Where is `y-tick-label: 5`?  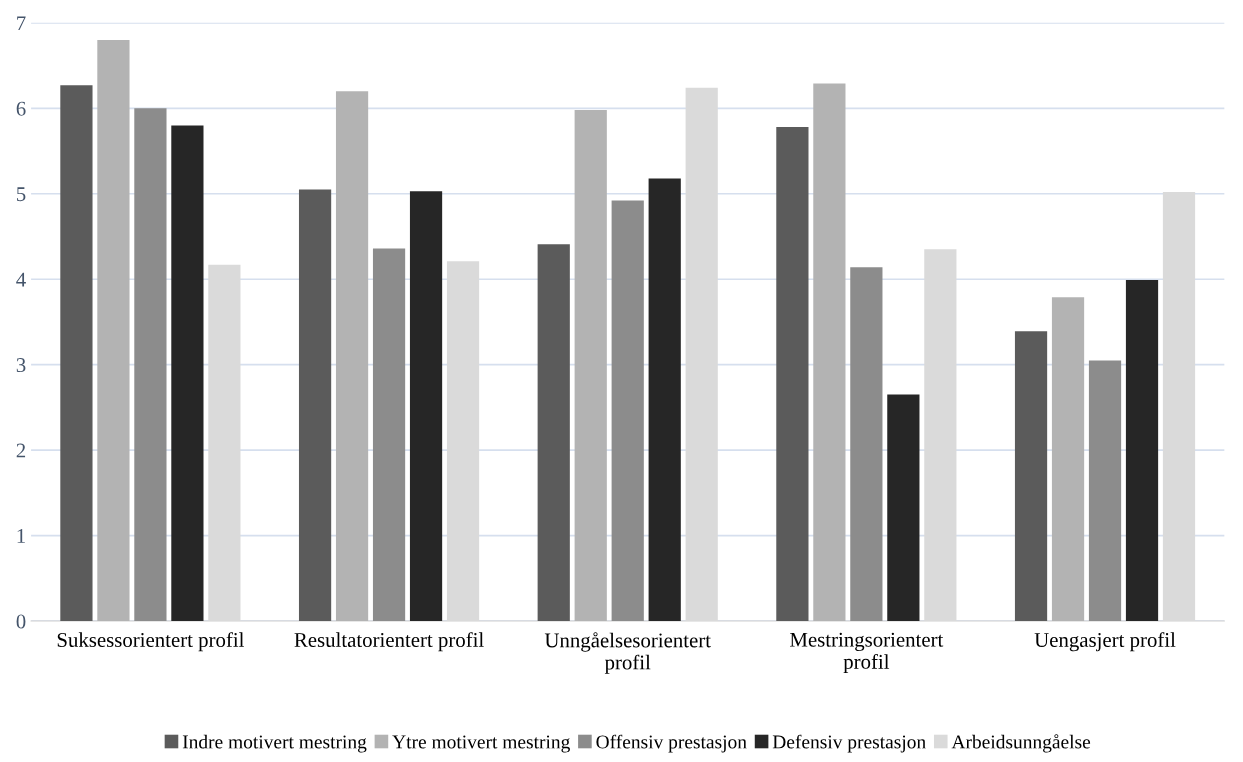
y-tick-label: 5 is located at coordinates (21, 194).